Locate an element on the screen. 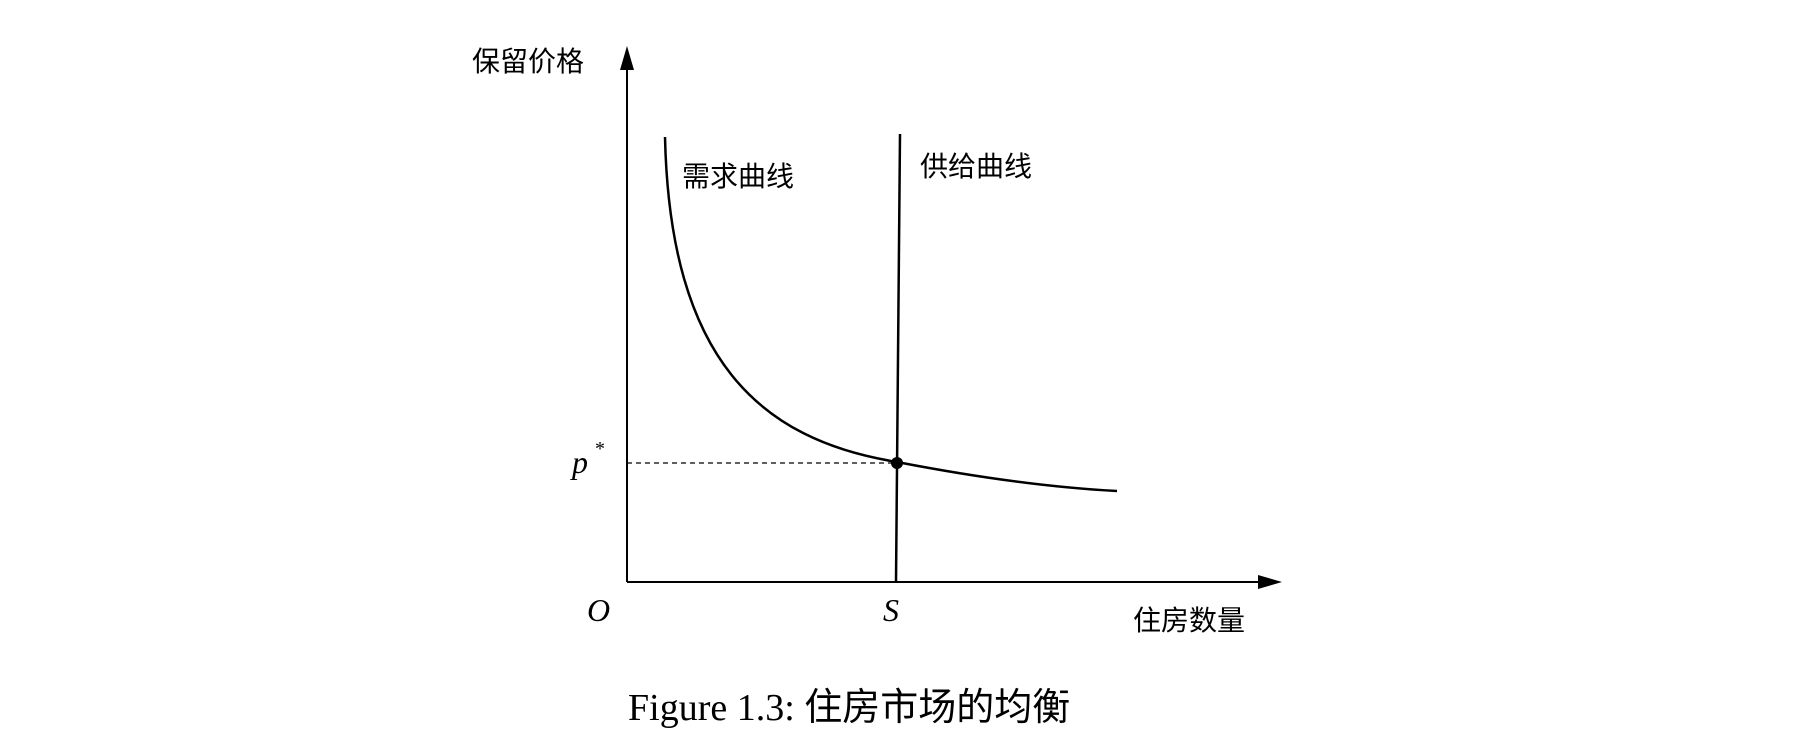 This screenshot has height=747, width=1819. origin-label: O is located at coordinates (598, 610).